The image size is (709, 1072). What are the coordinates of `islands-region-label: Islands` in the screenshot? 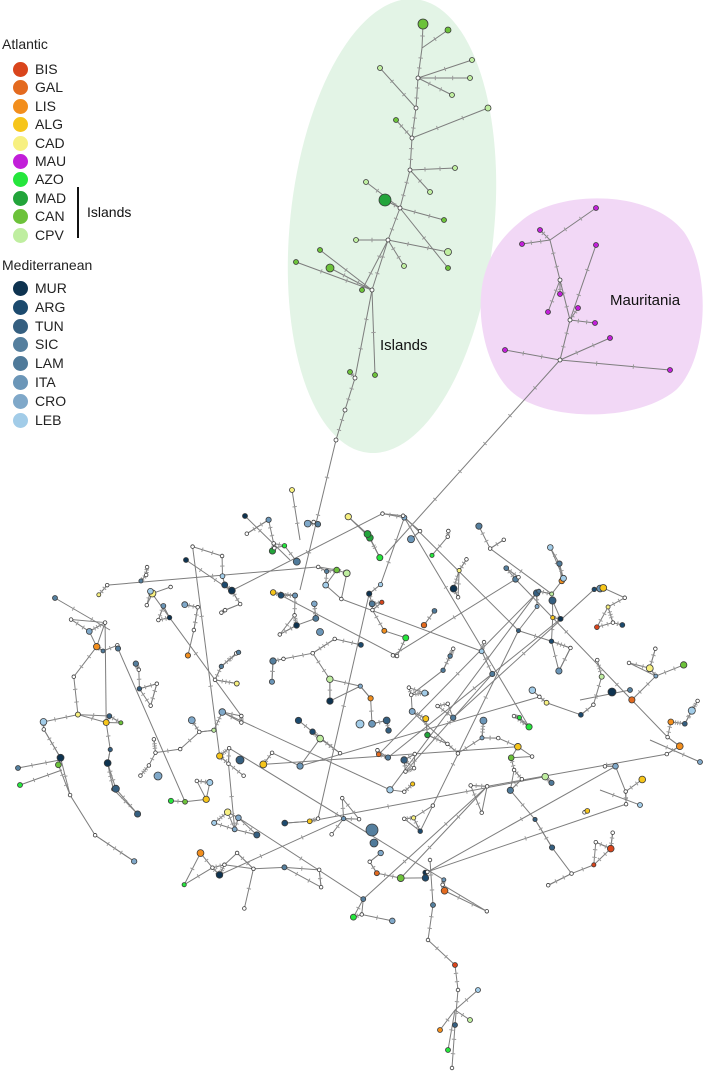 It's located at (404, 345).